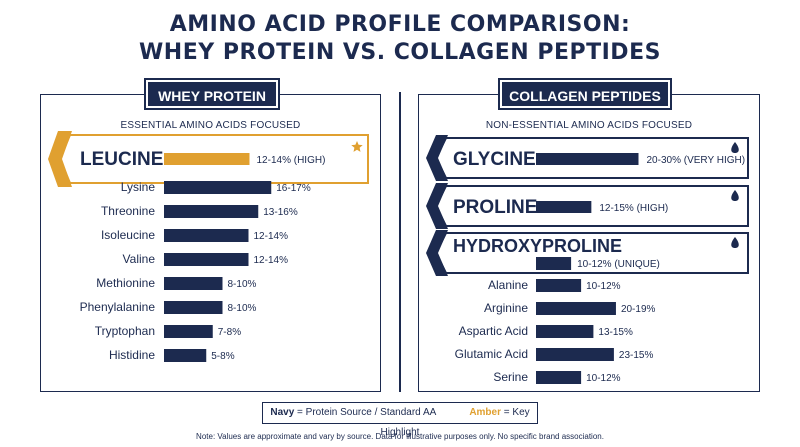 The image size is (800, 447). What do you see at coordinates (564, 207) in the screenshot?
I see `bar-proline` at bounding box center [564, 207].